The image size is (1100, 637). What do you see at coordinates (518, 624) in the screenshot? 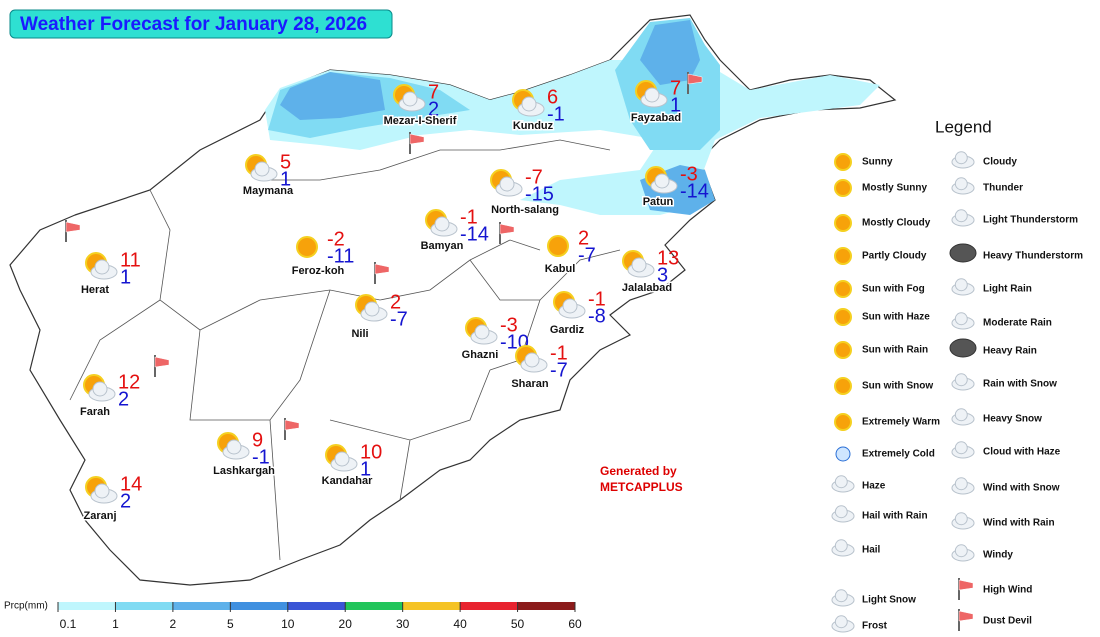
I see `colorbar-tick-label: 50` at bounding box center [518, 624].